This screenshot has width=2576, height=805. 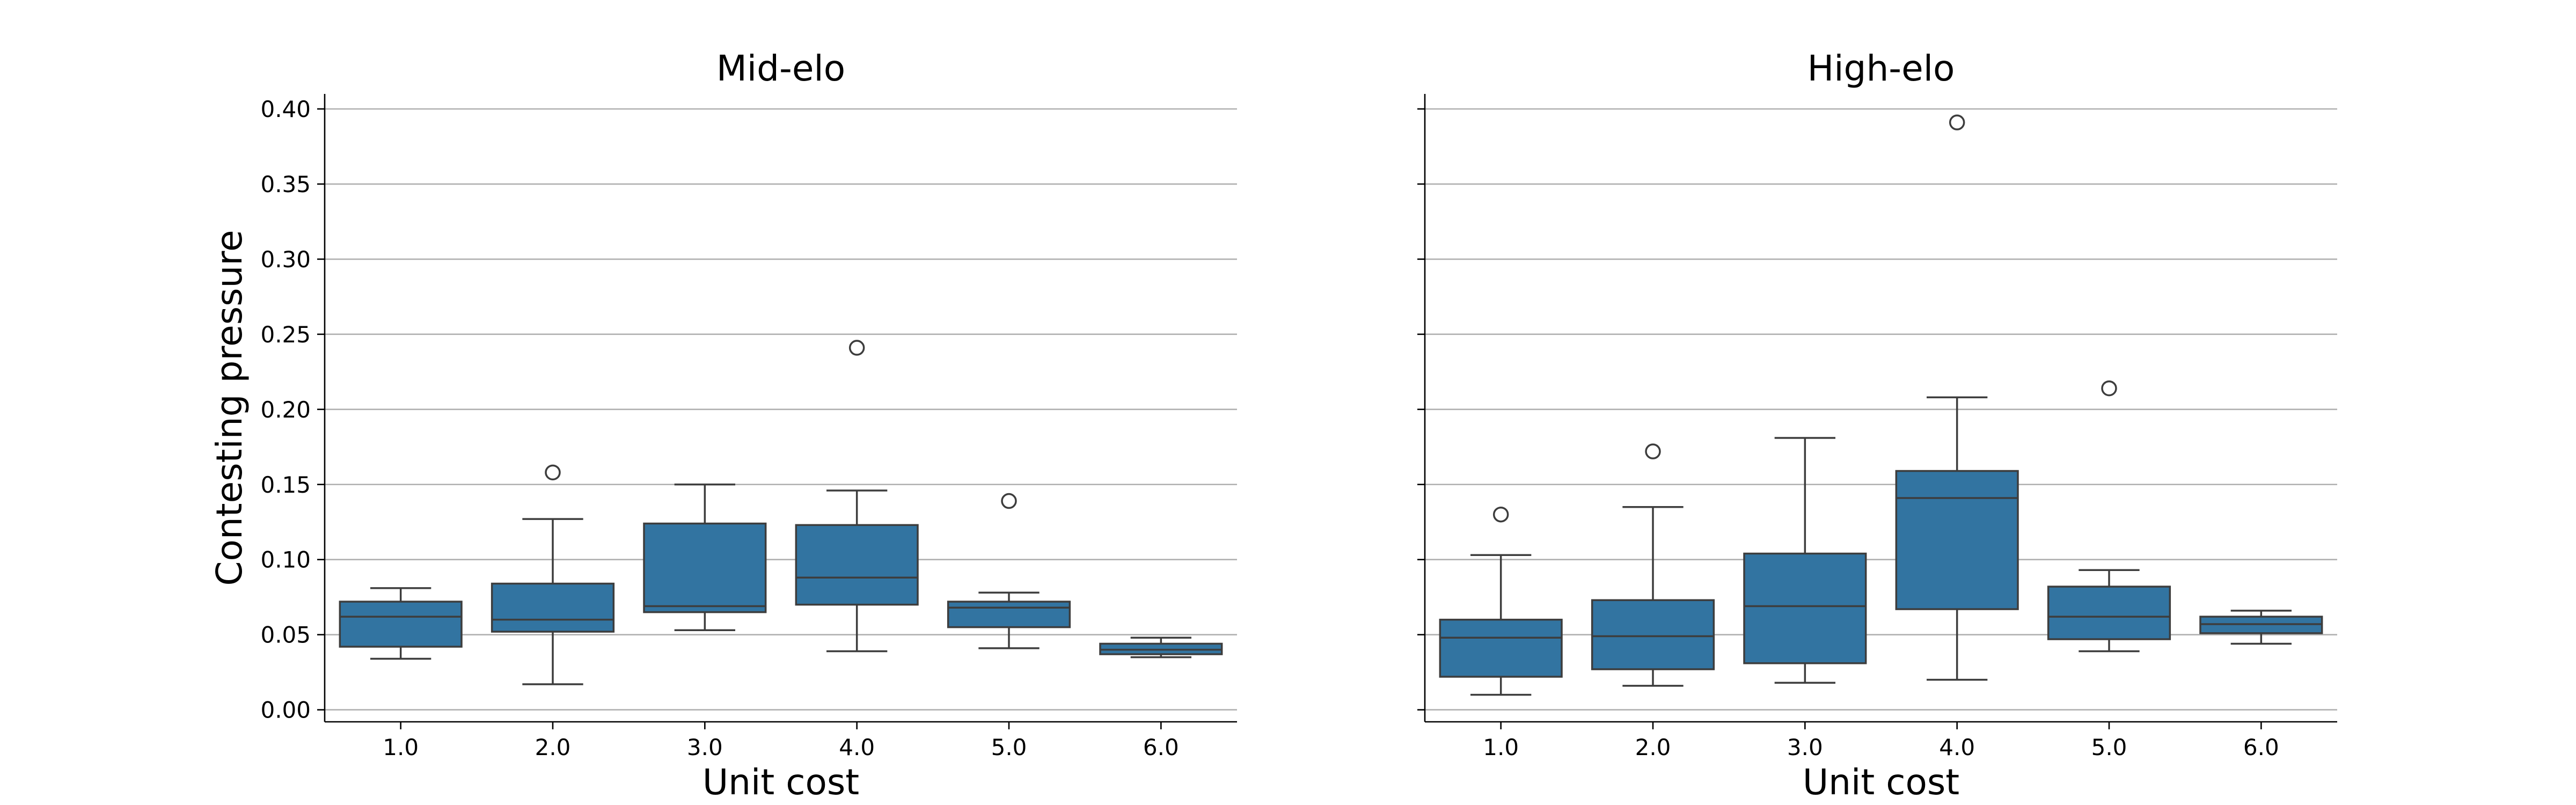 I want to click on y-tick-label: 0.00, so click(x=285, y=710).